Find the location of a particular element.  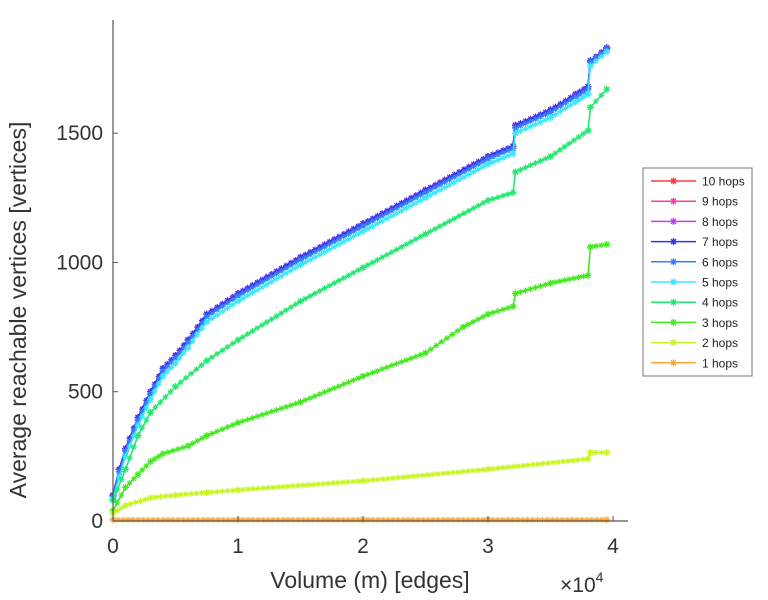

legend-label: 5 hops is located at coordinates (720, 283).